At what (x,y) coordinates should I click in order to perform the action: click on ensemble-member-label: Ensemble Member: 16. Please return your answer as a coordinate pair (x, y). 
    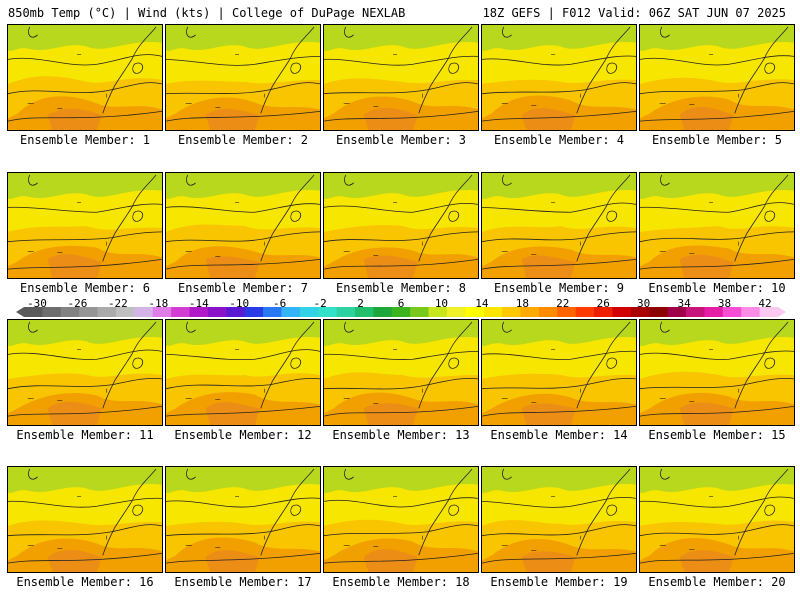
    Looking at the image, I should click on (85, 582).